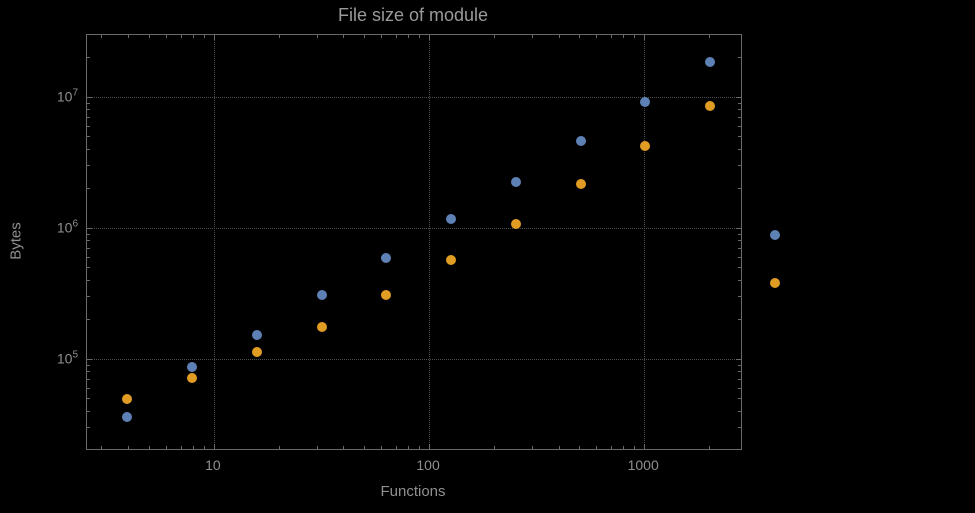 This screenshot has height=513, width=975. What do you see at coordinates (414, 228) in the screenshot?
I see `y-gridline` at bounding box center [414, 228].